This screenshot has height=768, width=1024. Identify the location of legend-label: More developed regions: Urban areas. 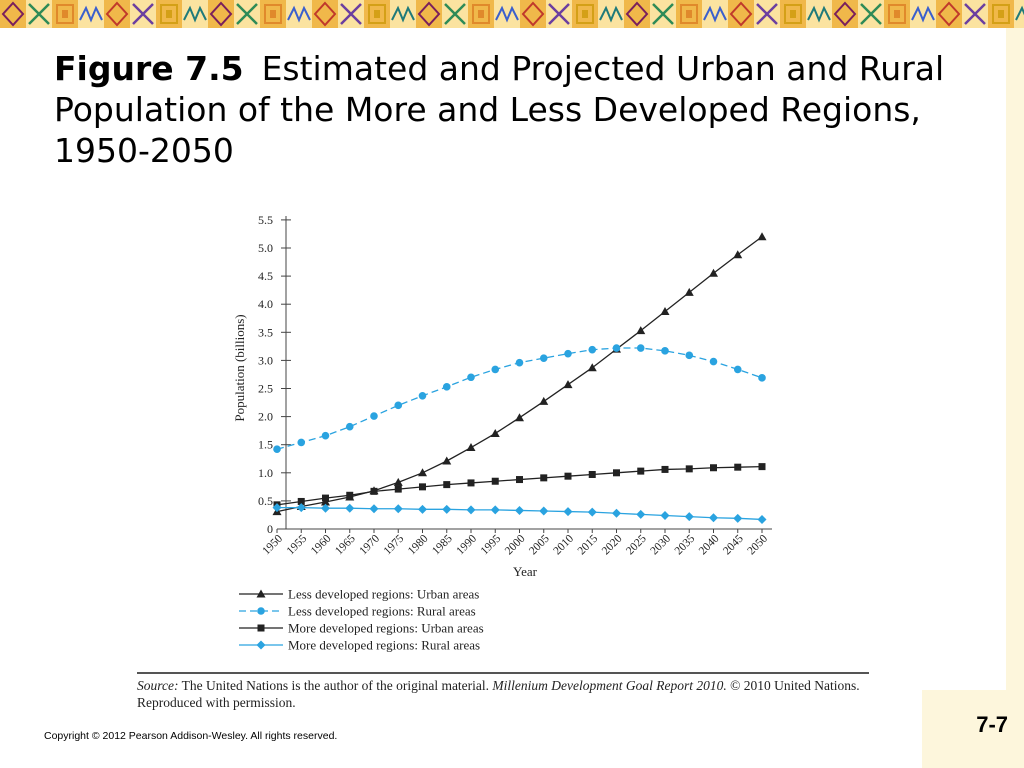
(386, 628).